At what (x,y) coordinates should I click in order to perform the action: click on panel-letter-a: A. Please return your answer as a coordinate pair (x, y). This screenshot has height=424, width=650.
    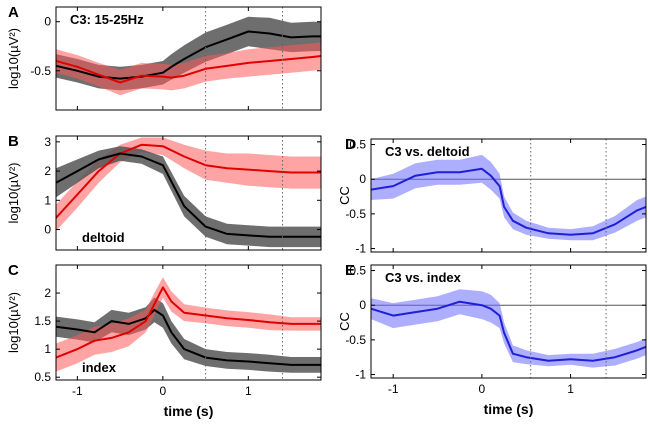
    Looking at the image, I should click on (13, 12).